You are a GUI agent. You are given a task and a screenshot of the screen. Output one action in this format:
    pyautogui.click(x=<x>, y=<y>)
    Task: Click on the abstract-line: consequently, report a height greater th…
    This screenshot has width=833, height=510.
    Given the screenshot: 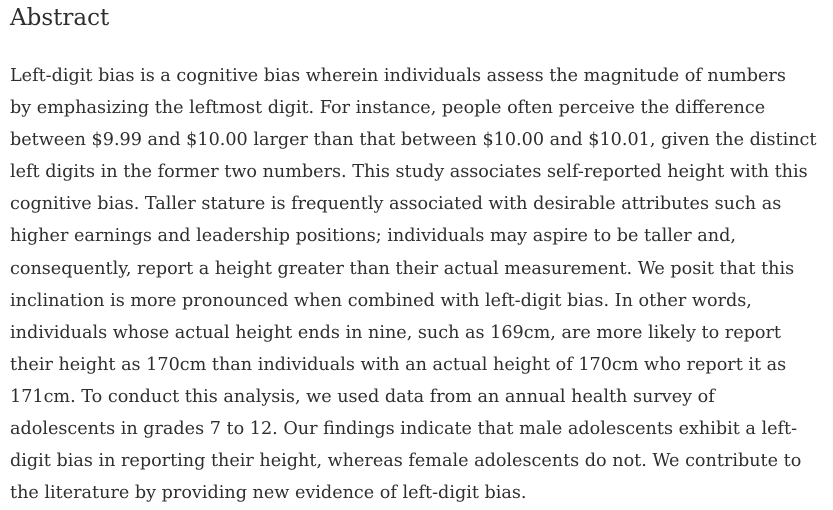 What is the action you would take?
    pyautogui.click(x=402, y=268)
    